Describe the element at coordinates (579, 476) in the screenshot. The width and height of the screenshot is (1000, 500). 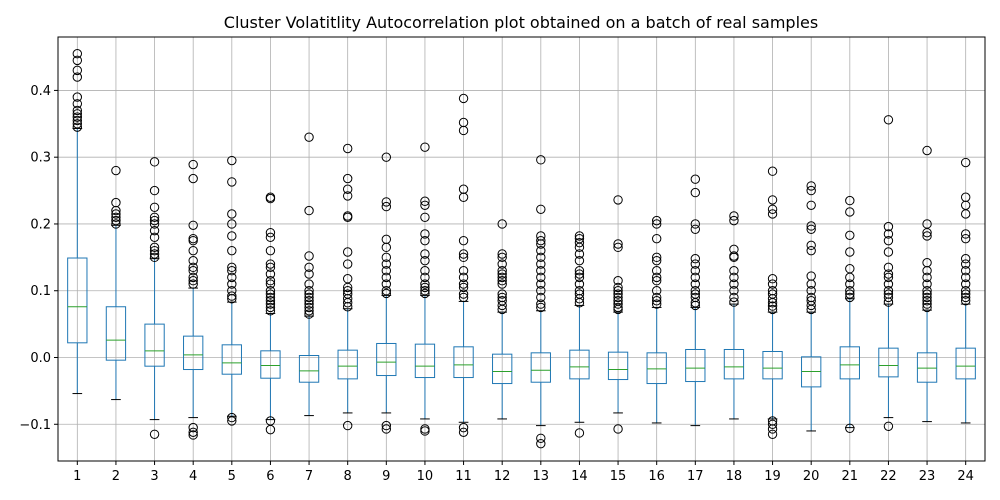
I see `x-tick-label: 14` at that location.